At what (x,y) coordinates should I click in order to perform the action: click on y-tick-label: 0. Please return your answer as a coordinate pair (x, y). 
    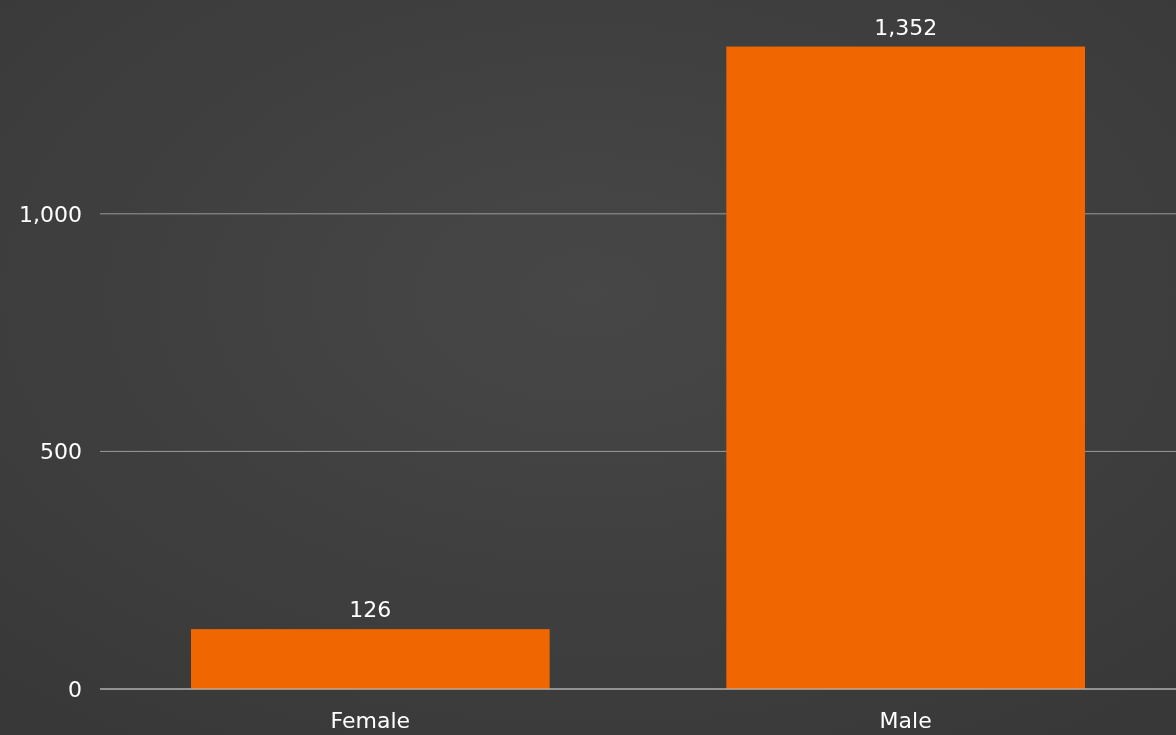
    Looking at the image, I should click on (75, 689).